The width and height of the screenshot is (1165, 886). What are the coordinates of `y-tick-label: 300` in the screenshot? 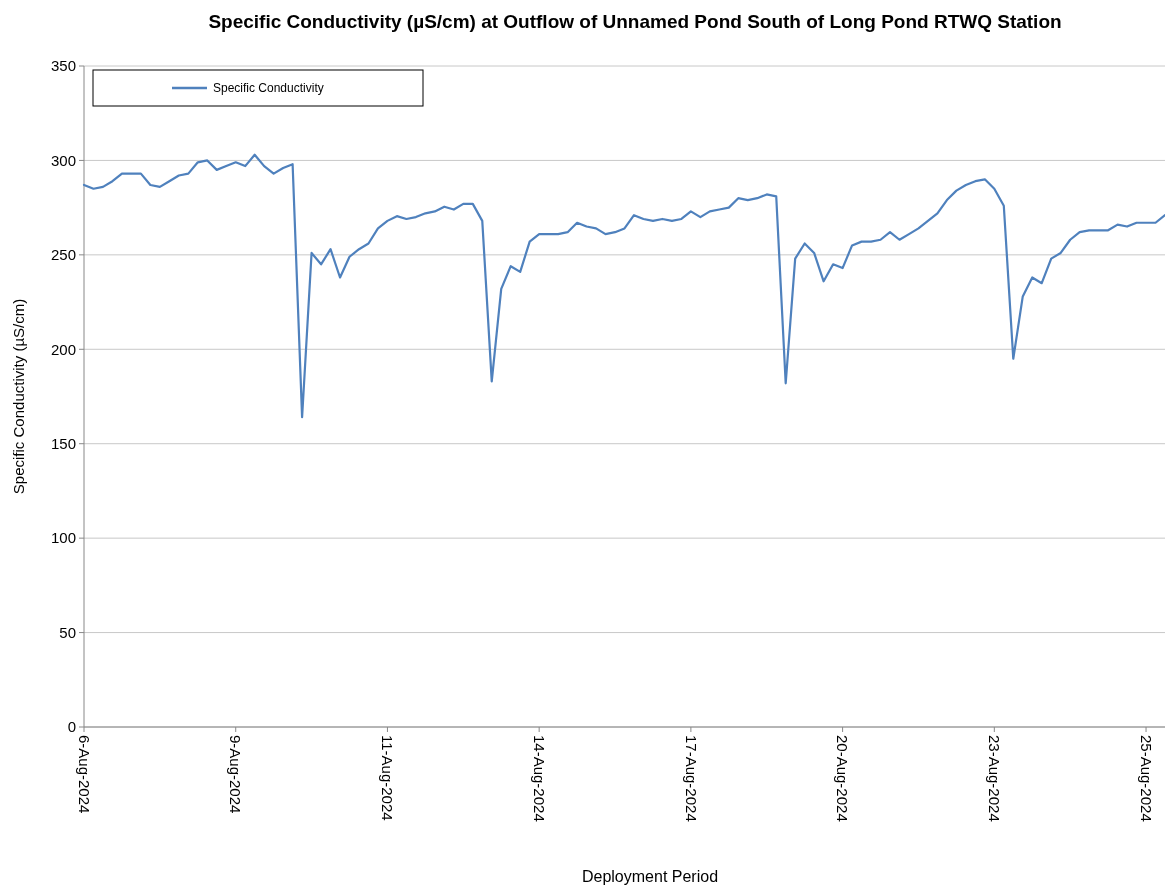 It's located at (63, 160).